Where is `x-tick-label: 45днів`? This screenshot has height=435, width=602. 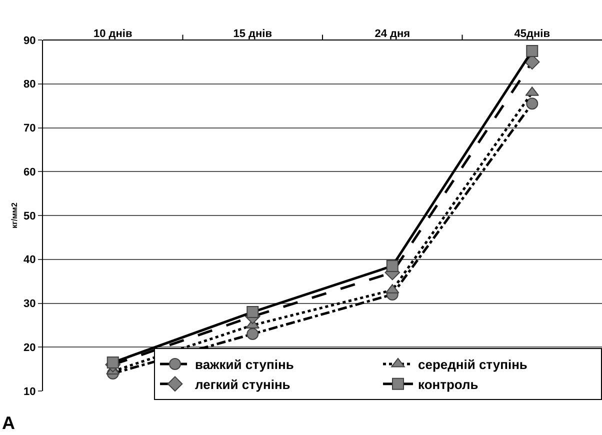 x-tick-label: 45днів is located at coordinates (532, 34).